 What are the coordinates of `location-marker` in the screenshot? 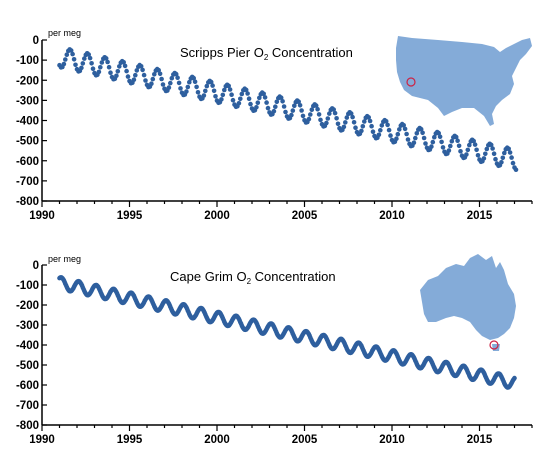 It's located at (411, 82).